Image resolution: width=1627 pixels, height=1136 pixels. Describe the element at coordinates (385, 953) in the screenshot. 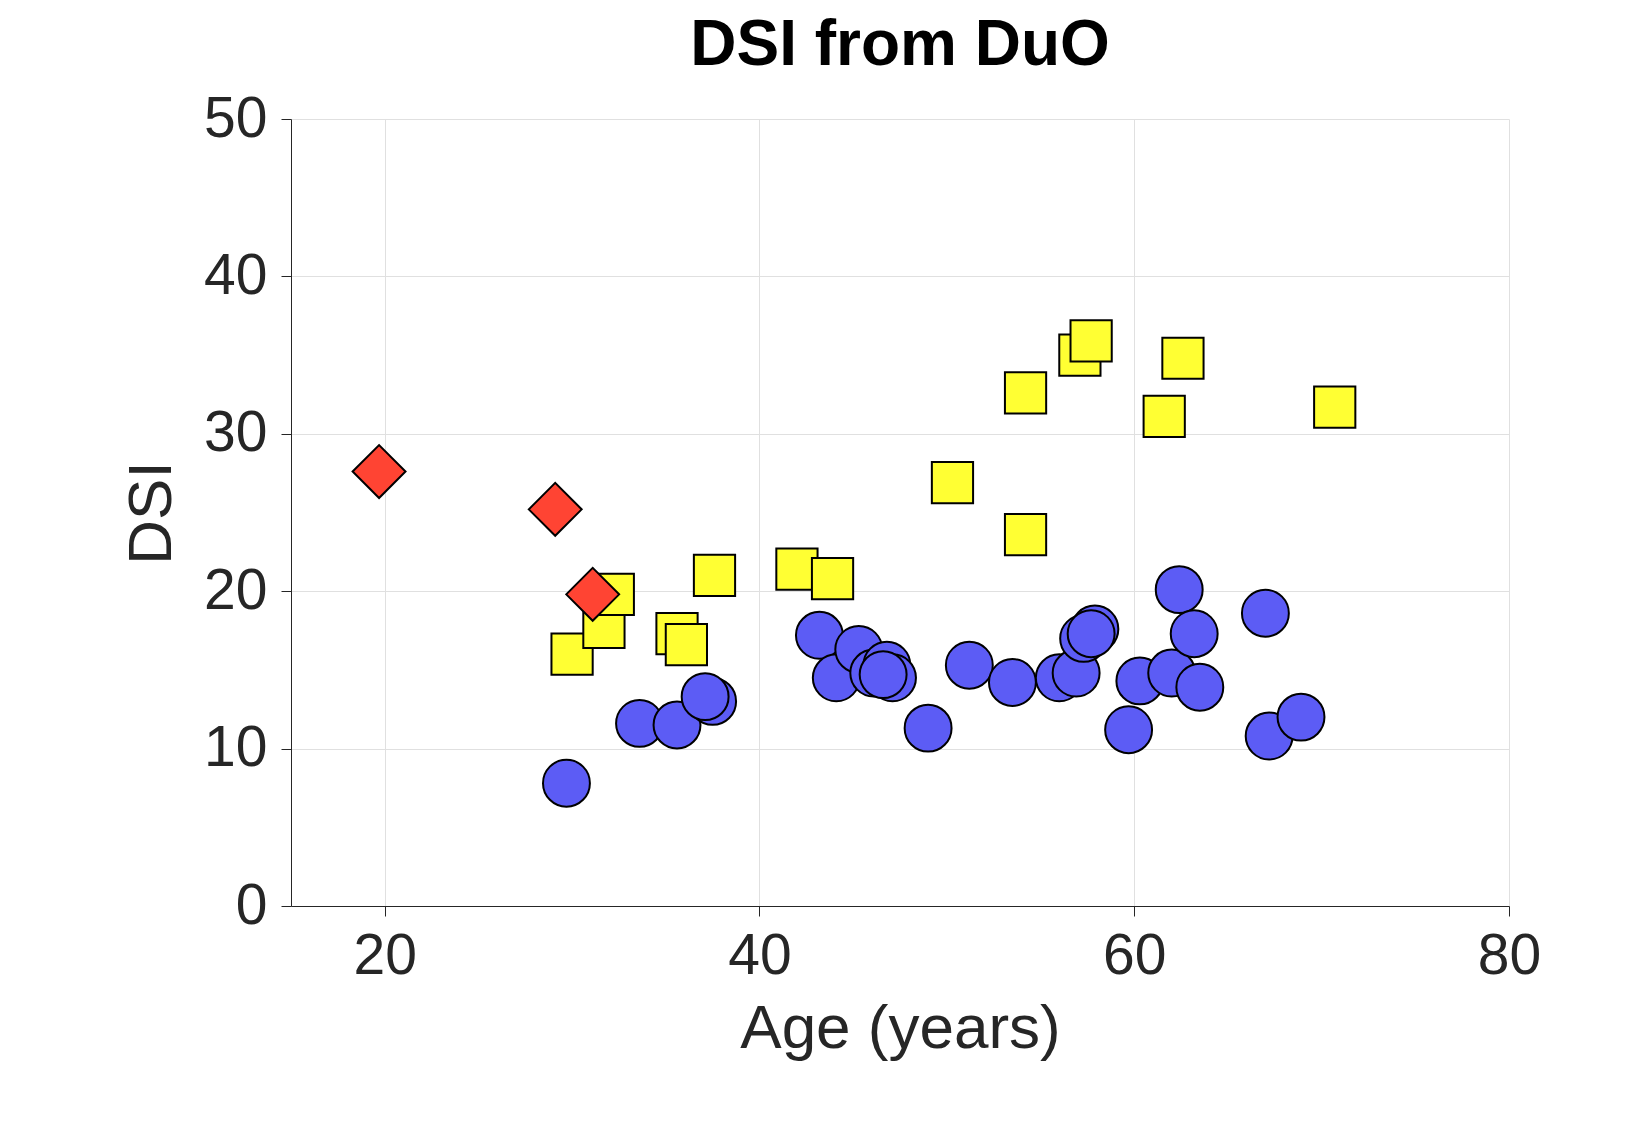

I see `x-tick-label: 20` at that location.